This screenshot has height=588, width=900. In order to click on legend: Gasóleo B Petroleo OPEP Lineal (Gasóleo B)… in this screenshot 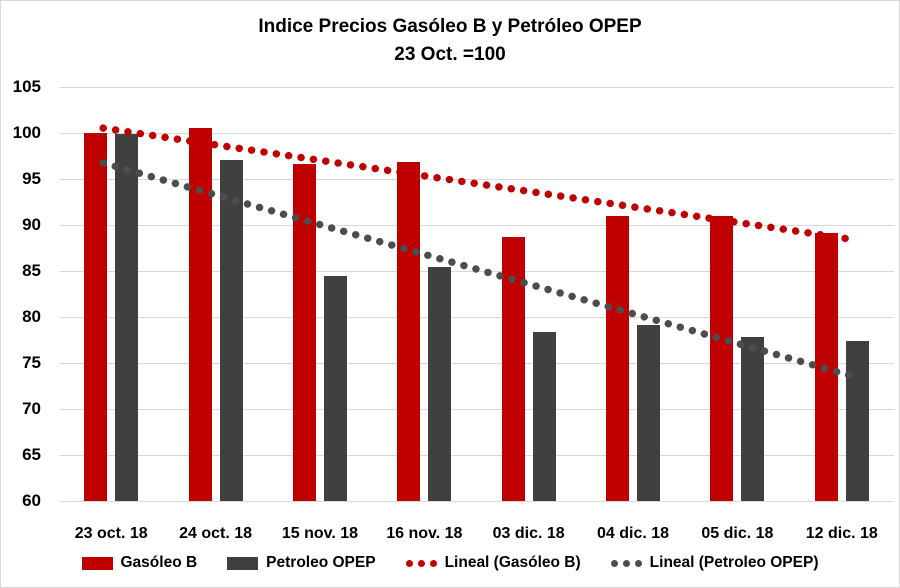, I will do `click(450, 563)`.